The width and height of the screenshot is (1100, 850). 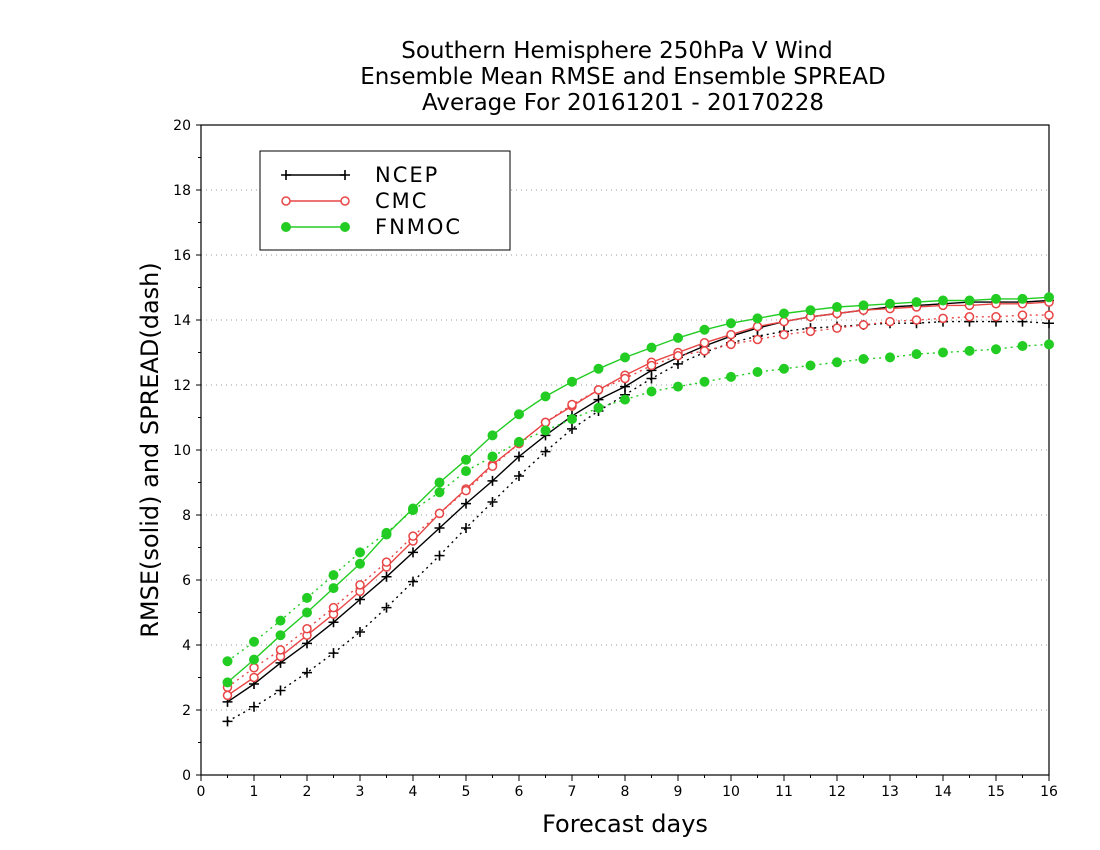 What do you see at coordinates (150, 450) in the screenshot?
I see `y-axis-label: RMSE(solid) and SPREAD(dash)` at bounding box center [150, 450].